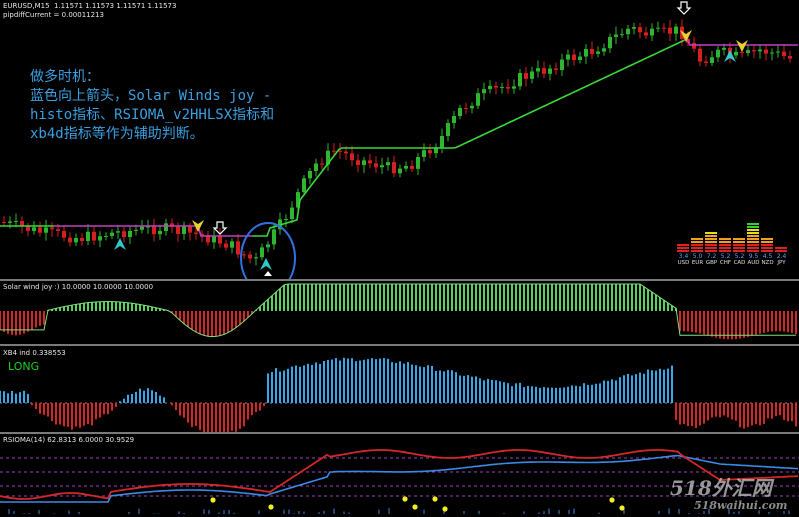 The width and height of the screenshot is (799, 517). I want to click on strength-value: 5.0, so click(697, 256).